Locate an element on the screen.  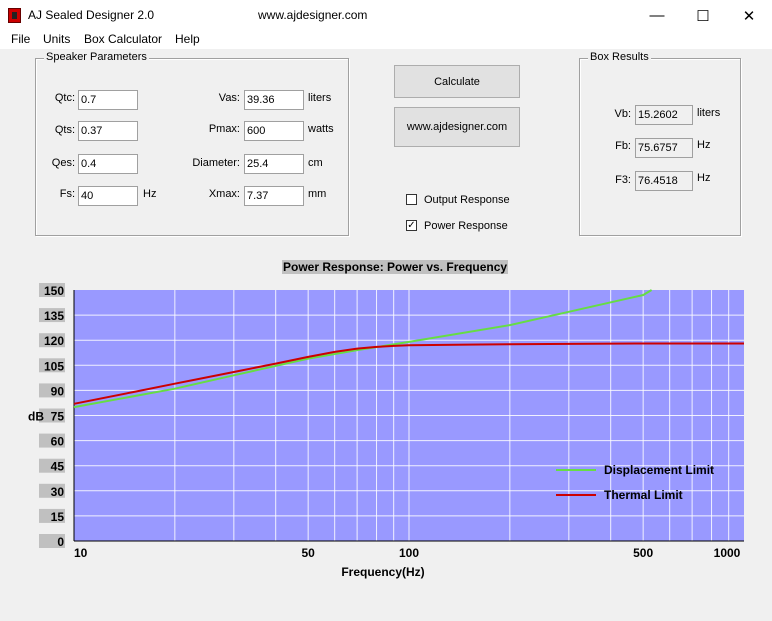
f3-label: F3: is located at coordinates (623, 180).